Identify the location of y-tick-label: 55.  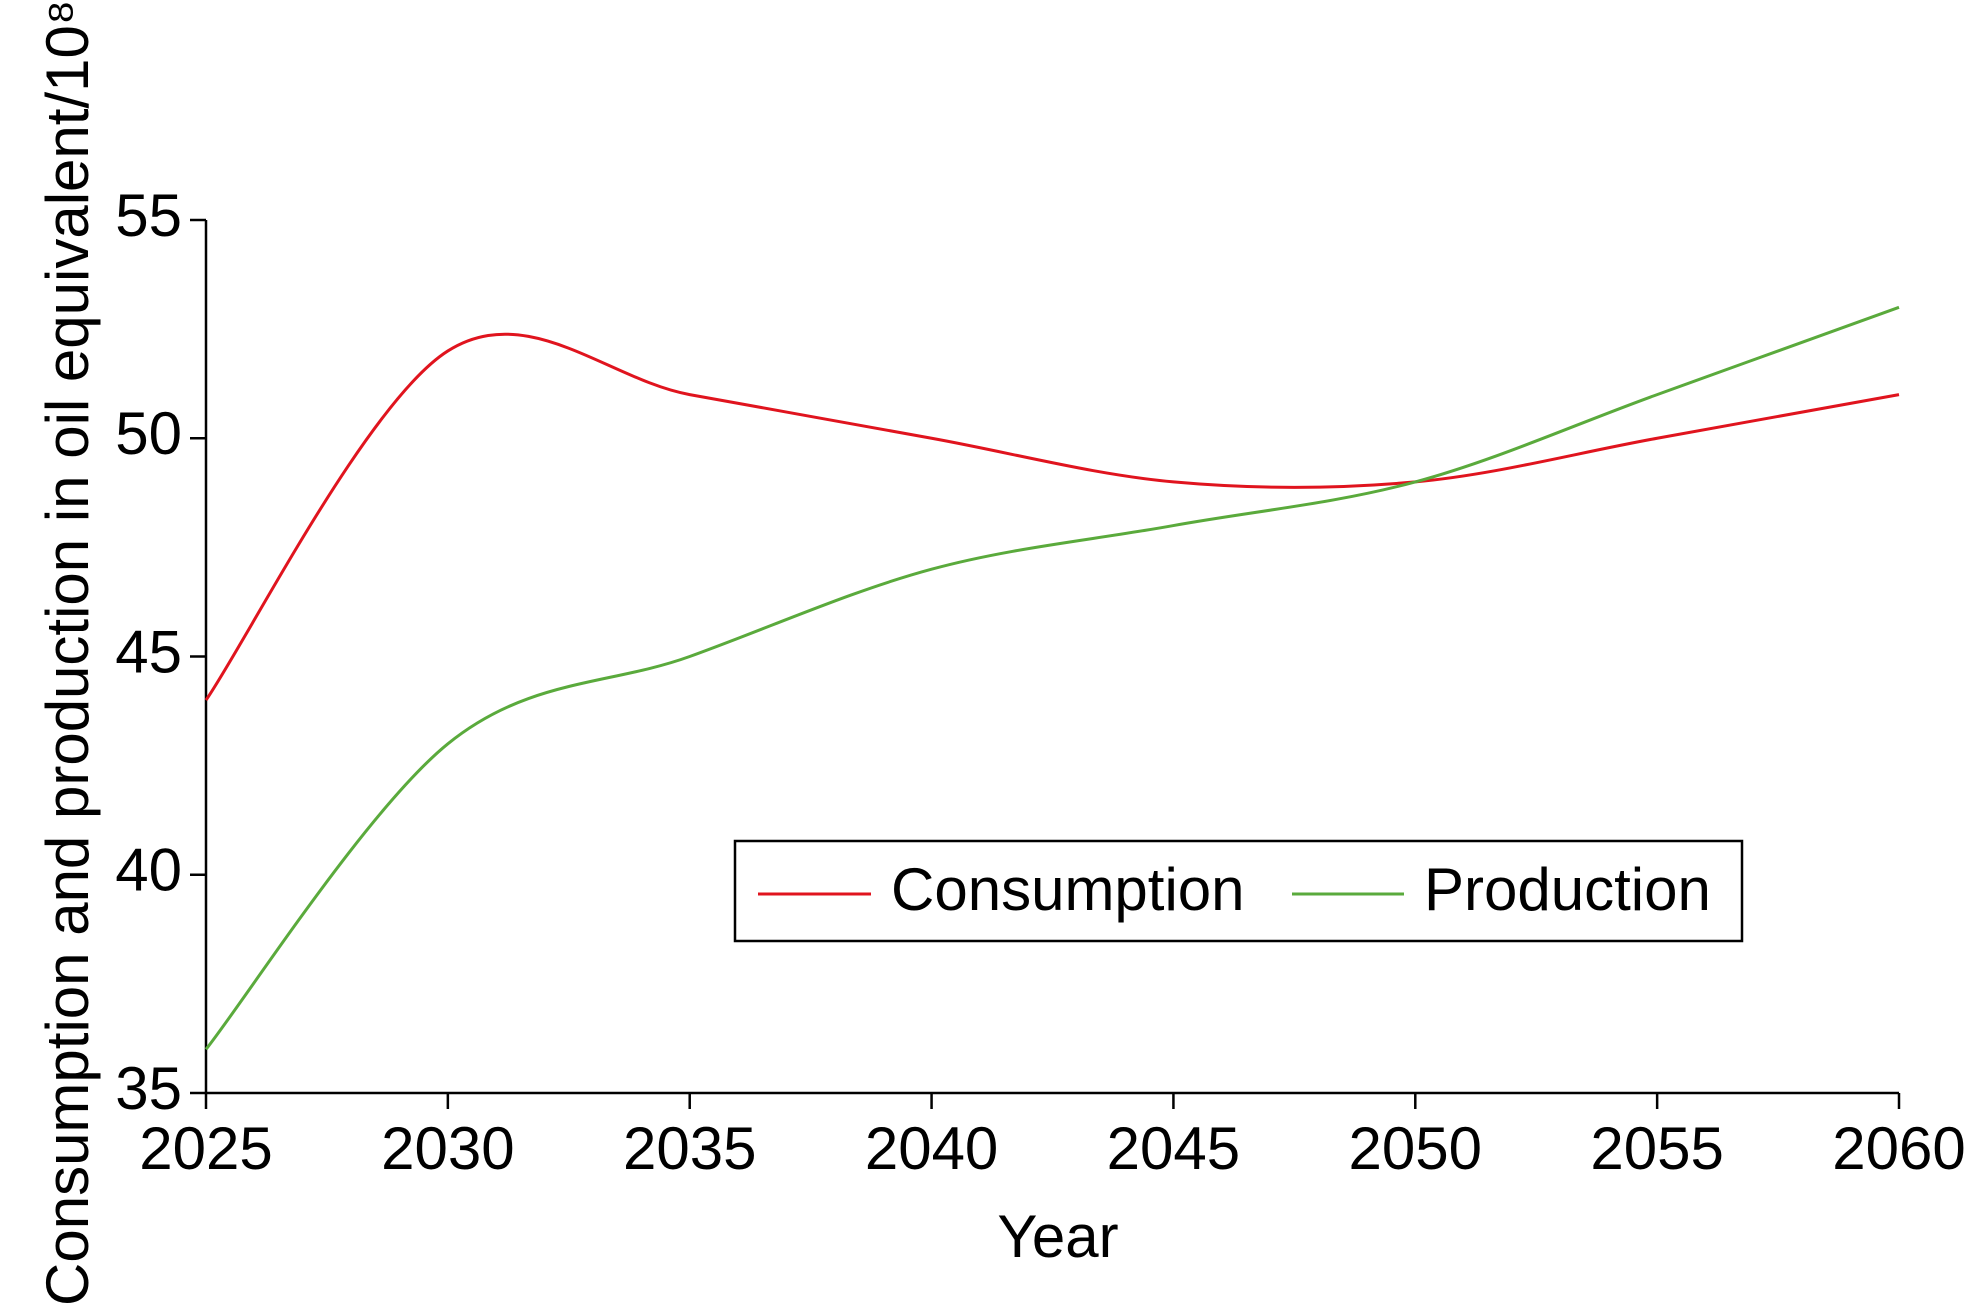
(148, 215).